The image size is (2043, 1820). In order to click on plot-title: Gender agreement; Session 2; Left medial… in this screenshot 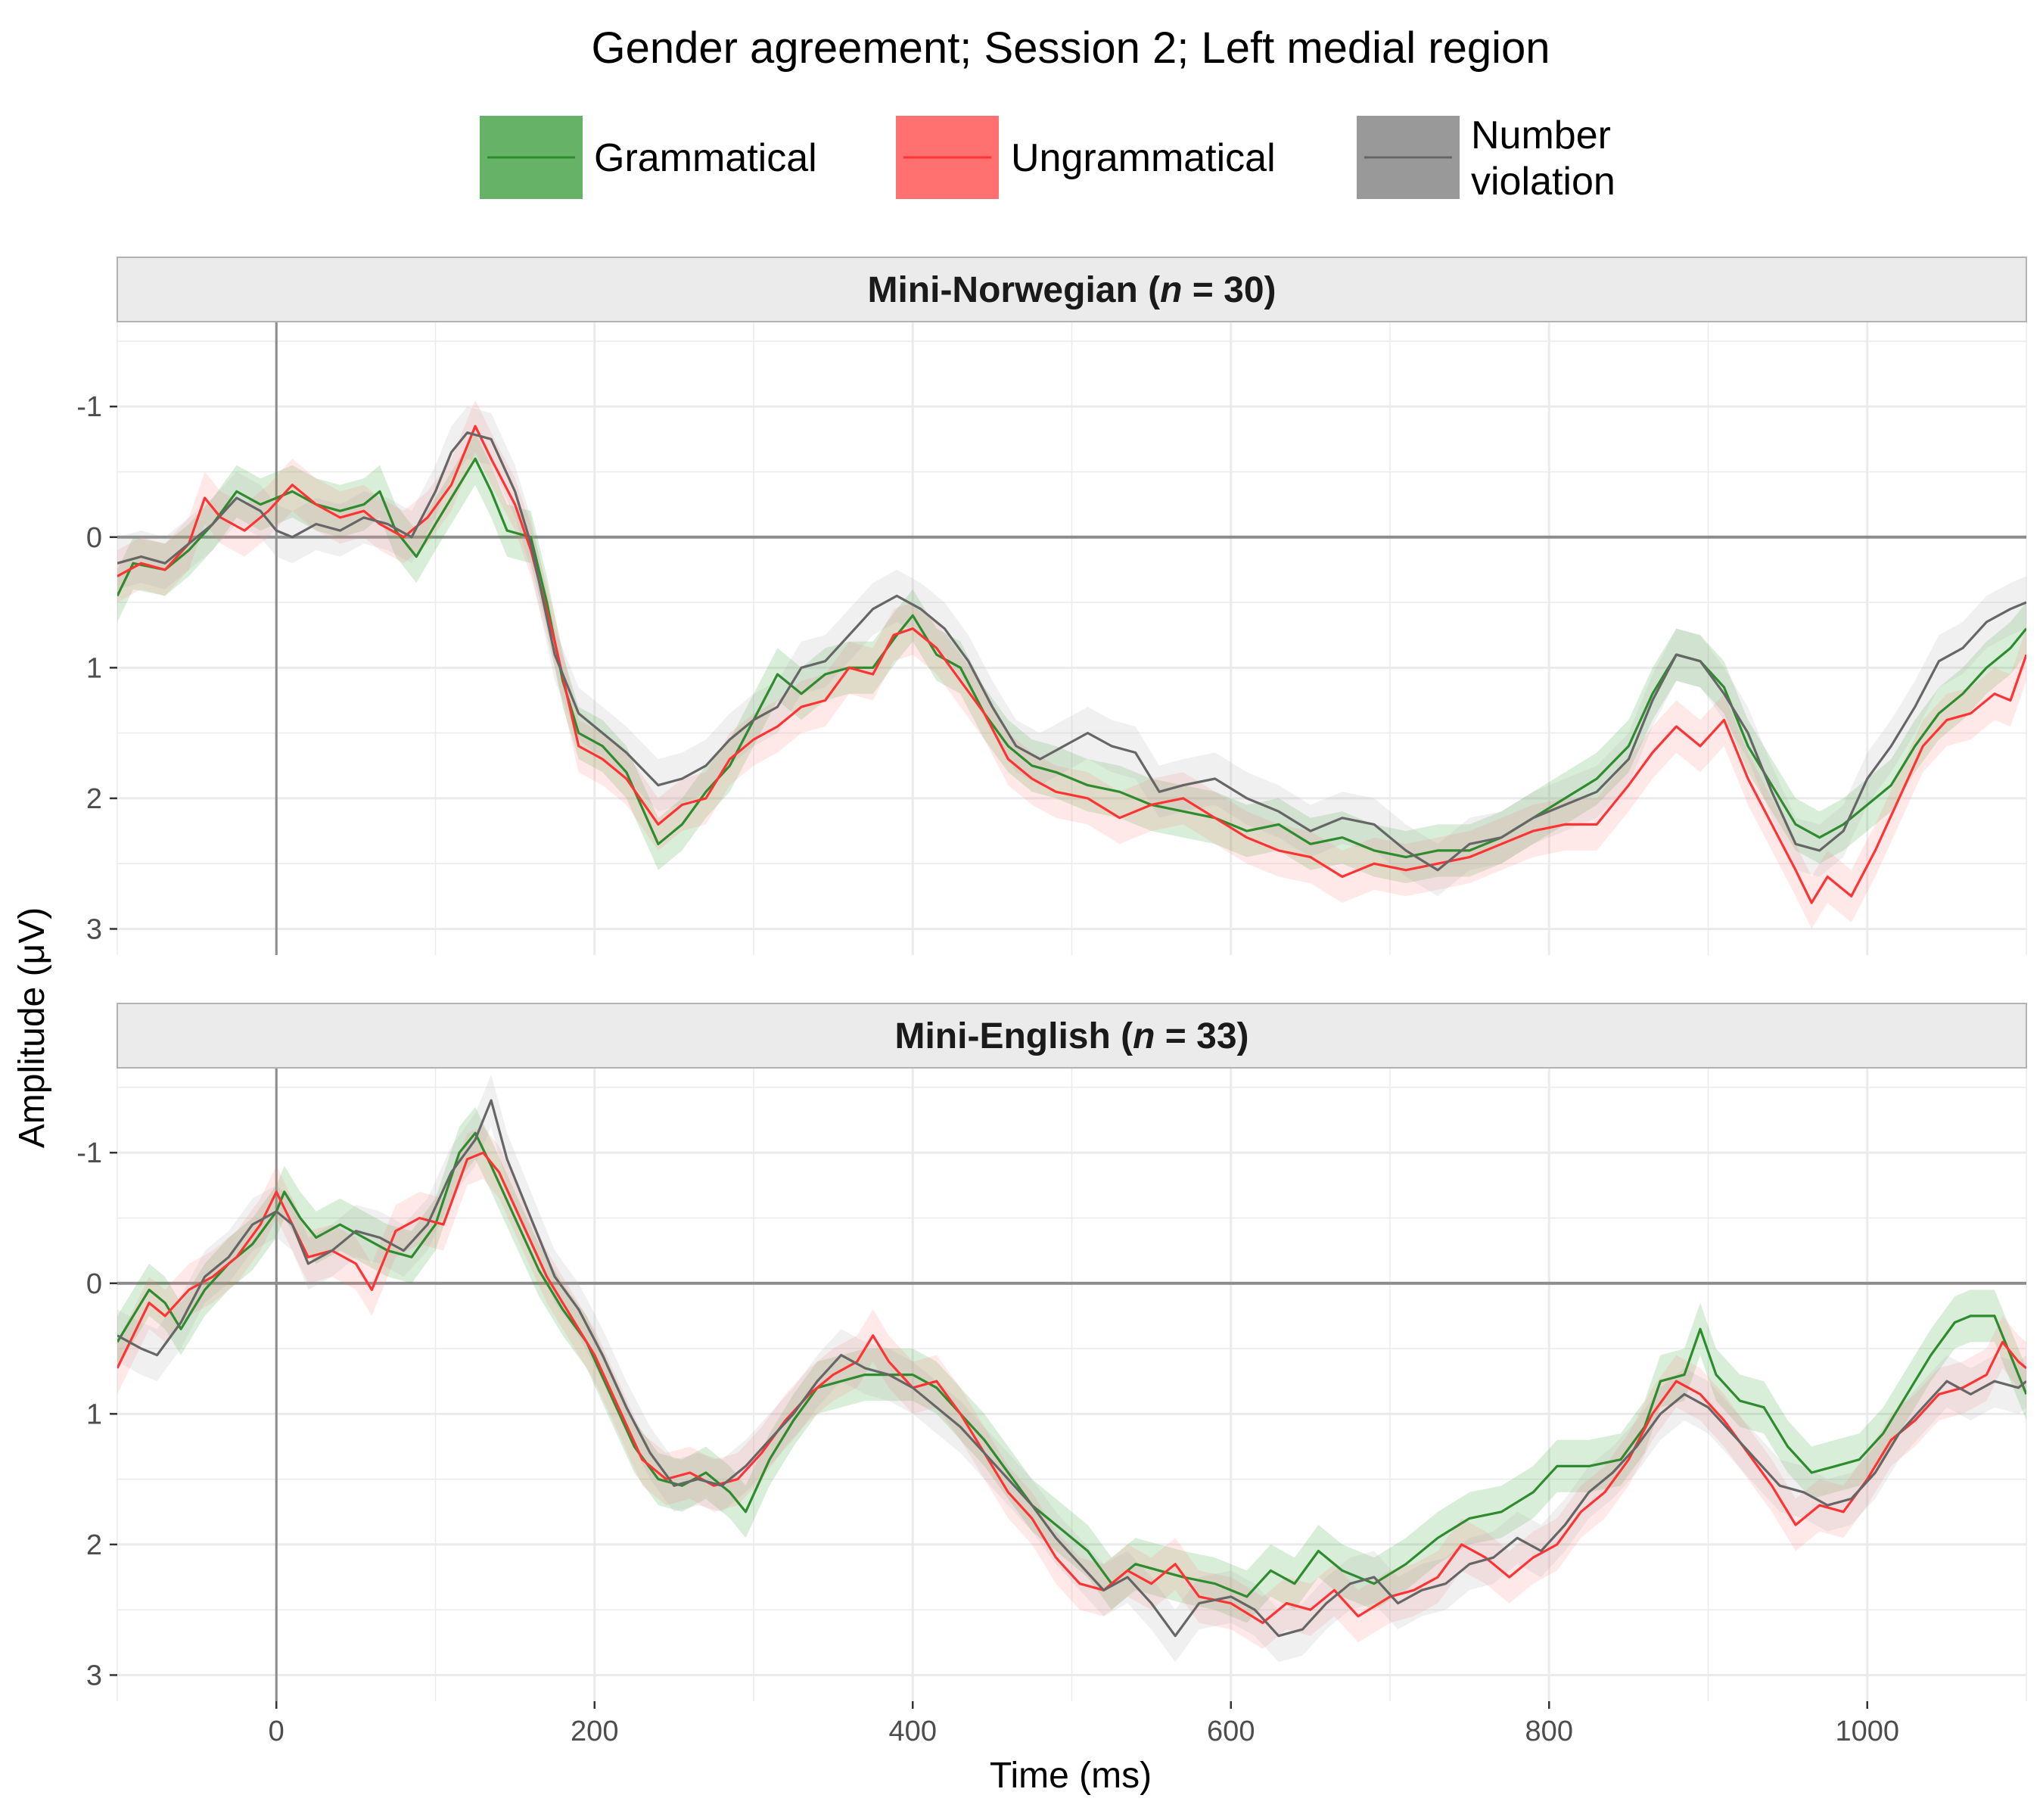, I will do `click(1071, 48)`.